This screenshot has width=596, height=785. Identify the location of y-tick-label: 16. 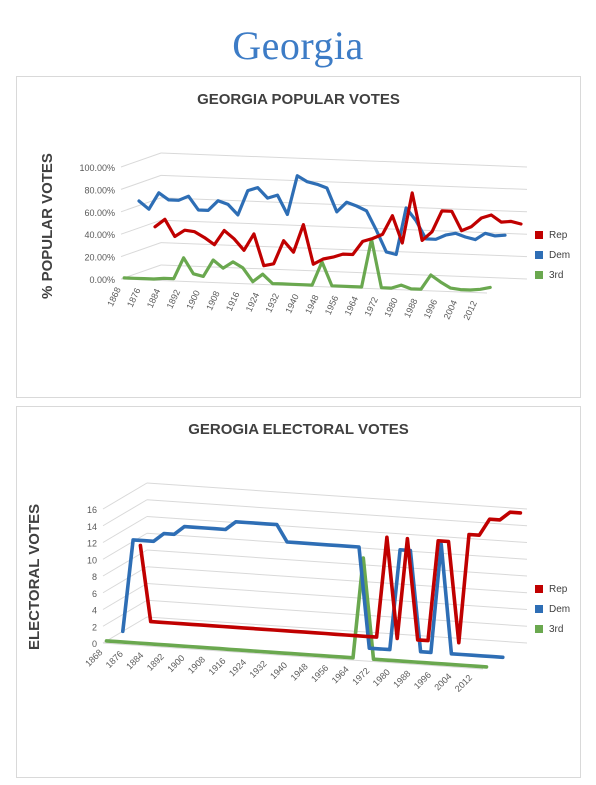
(92, 510).